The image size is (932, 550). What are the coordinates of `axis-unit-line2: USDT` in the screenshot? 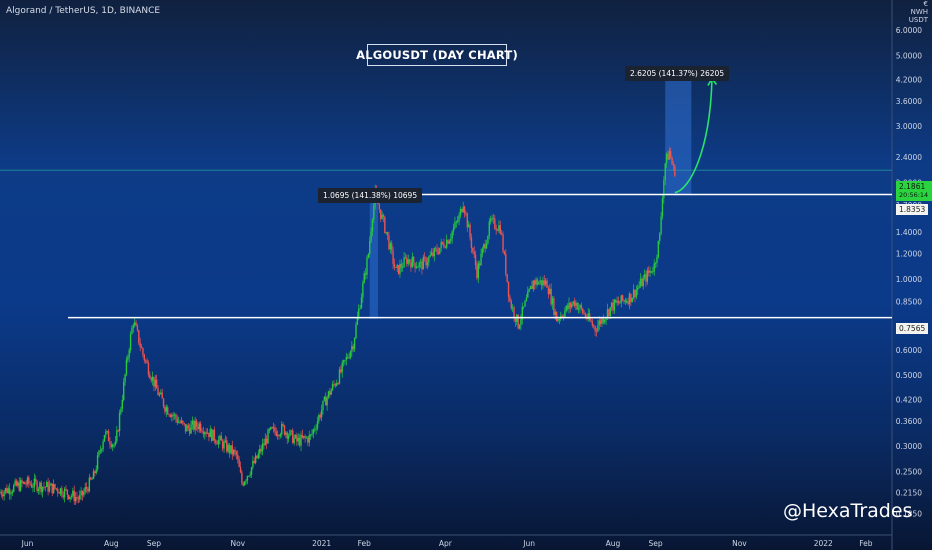 It's located at (918, 20).